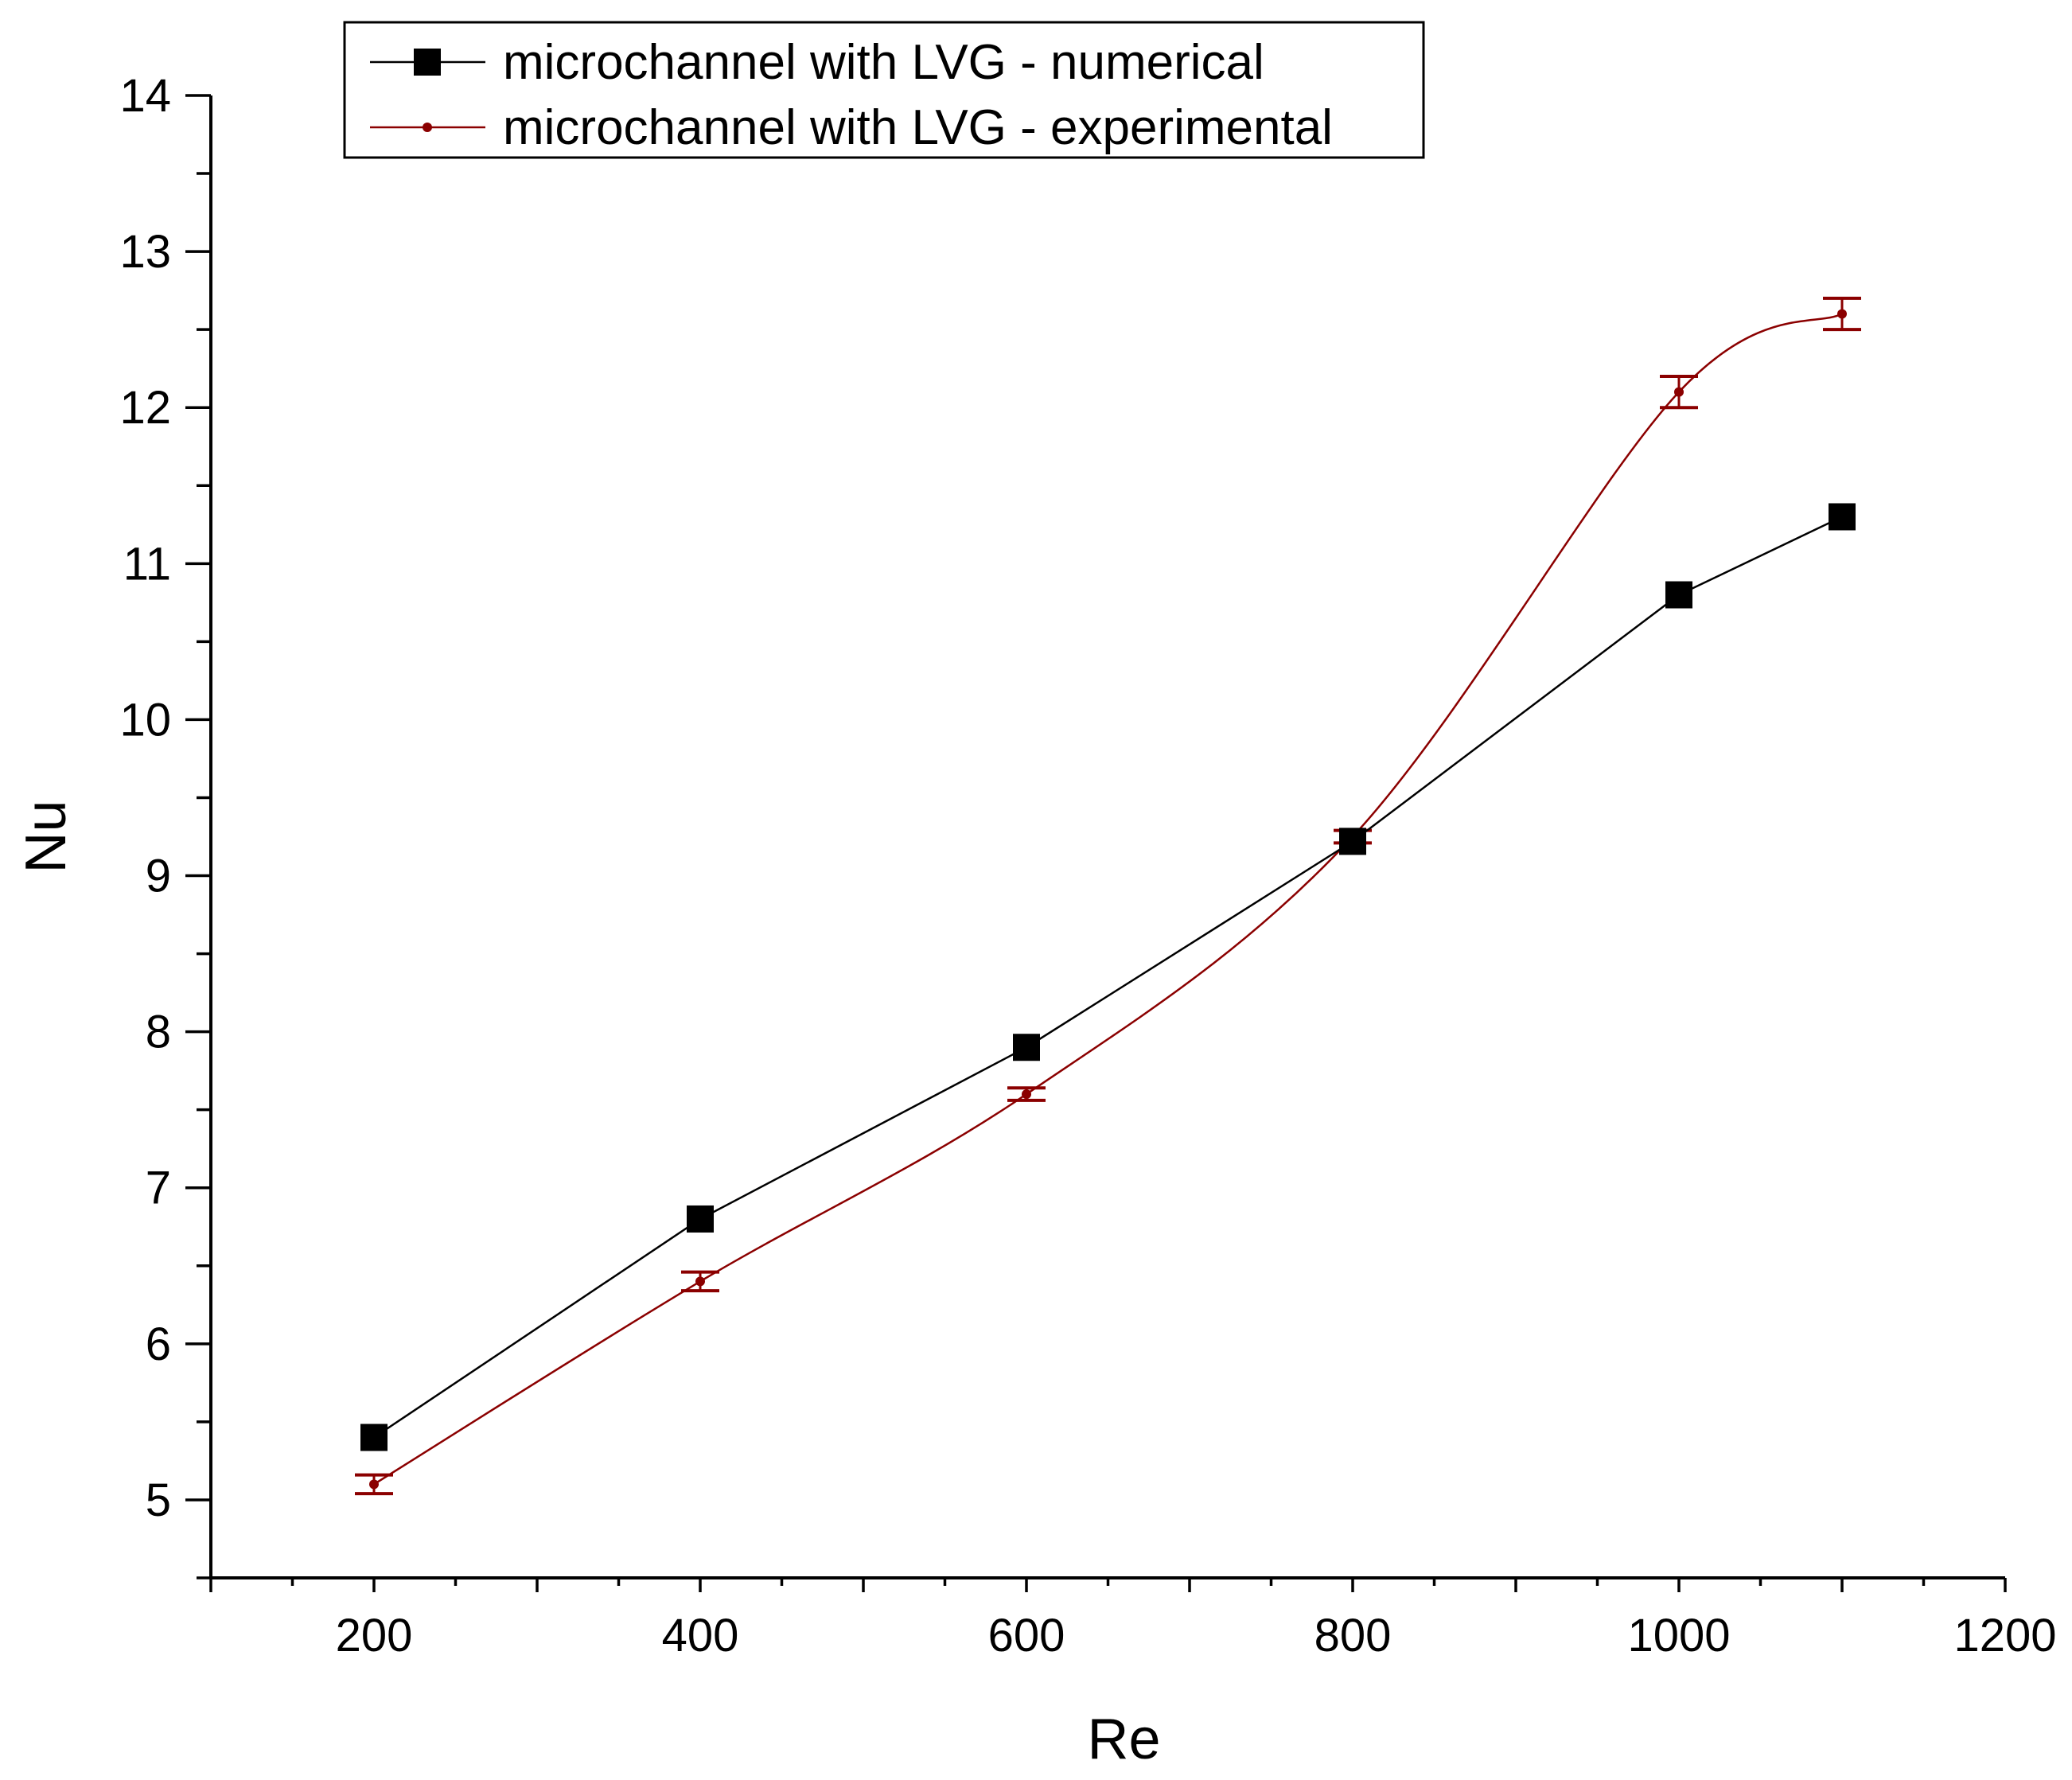 This screenshot has width=2072, height=1780. What do you see at coordinates (427, 62) in the screenshot?
I see `legend-marker-square` at bounding box center [427, 62].